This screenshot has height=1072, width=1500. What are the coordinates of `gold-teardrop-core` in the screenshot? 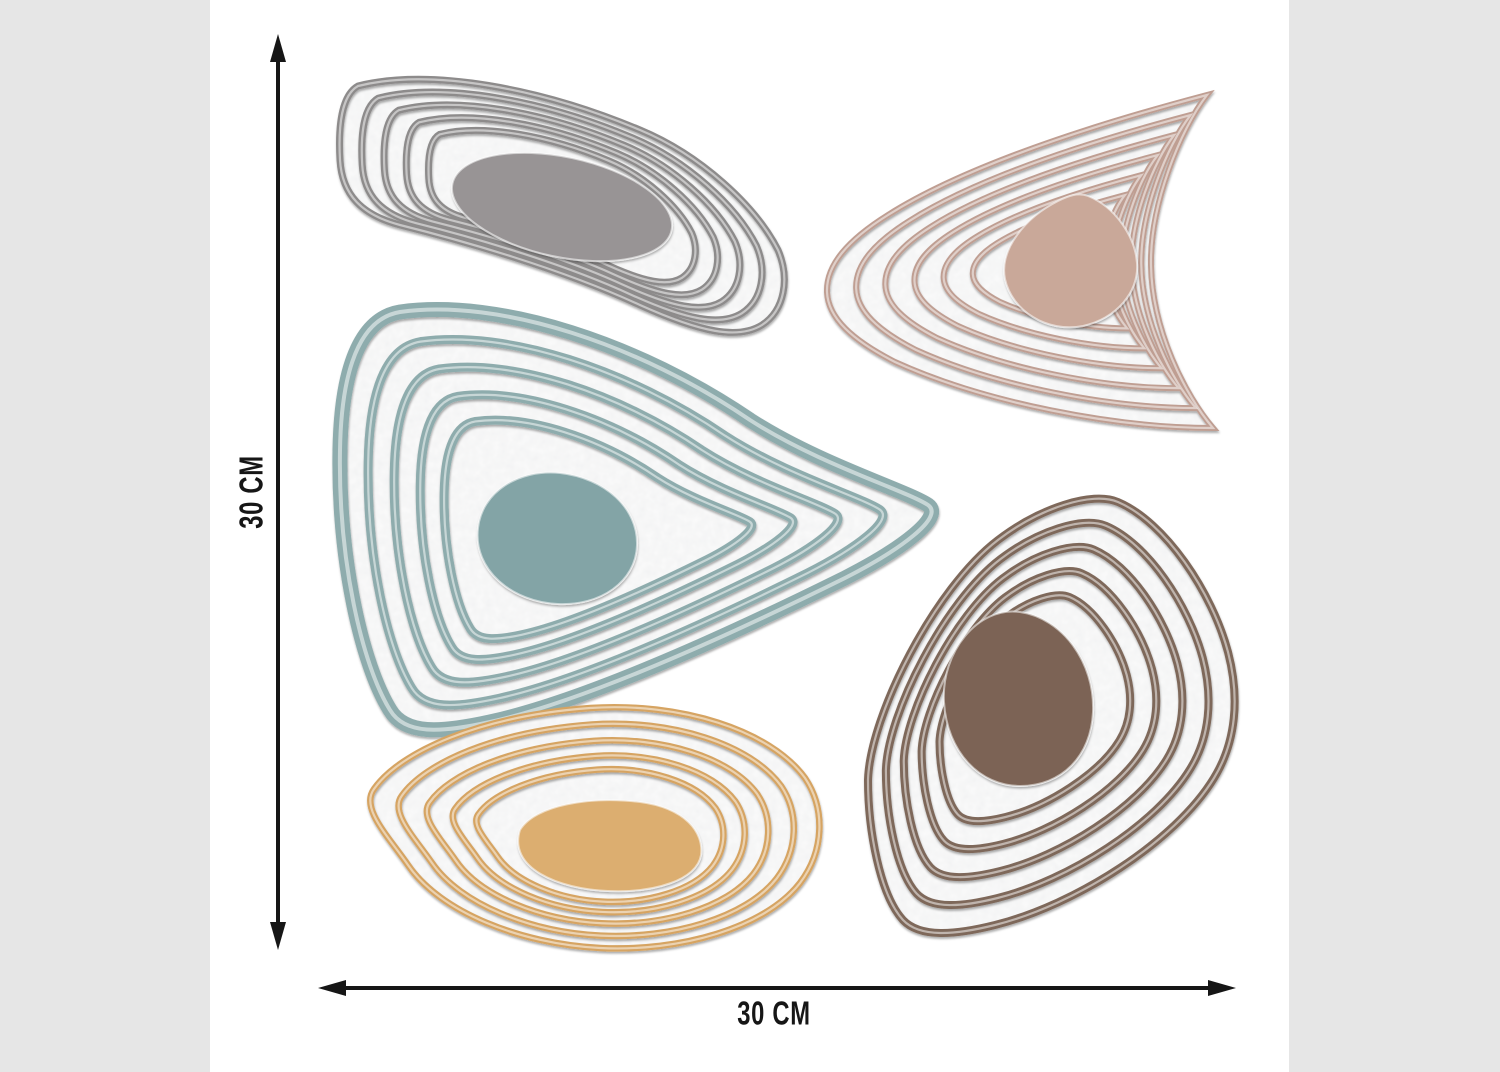 It's located at (610, 846).